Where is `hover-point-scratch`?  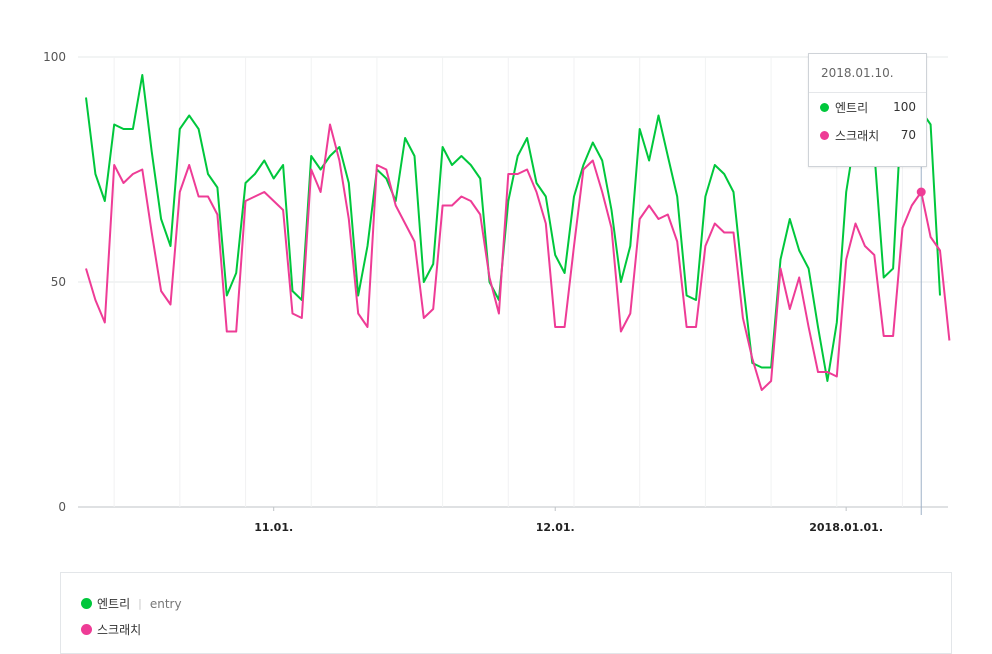
hover-point-scratch is located at coordinates (921, 192).